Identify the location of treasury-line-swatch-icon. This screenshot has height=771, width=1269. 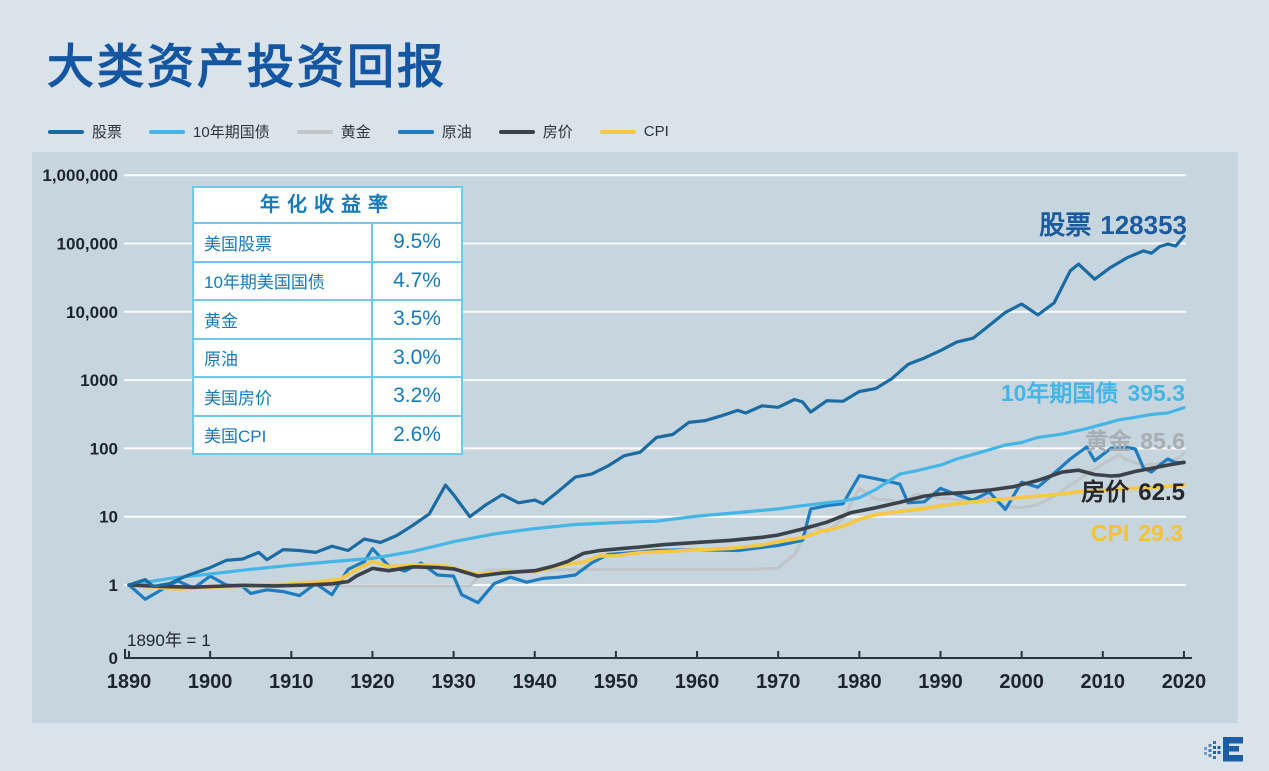
(167, 131).